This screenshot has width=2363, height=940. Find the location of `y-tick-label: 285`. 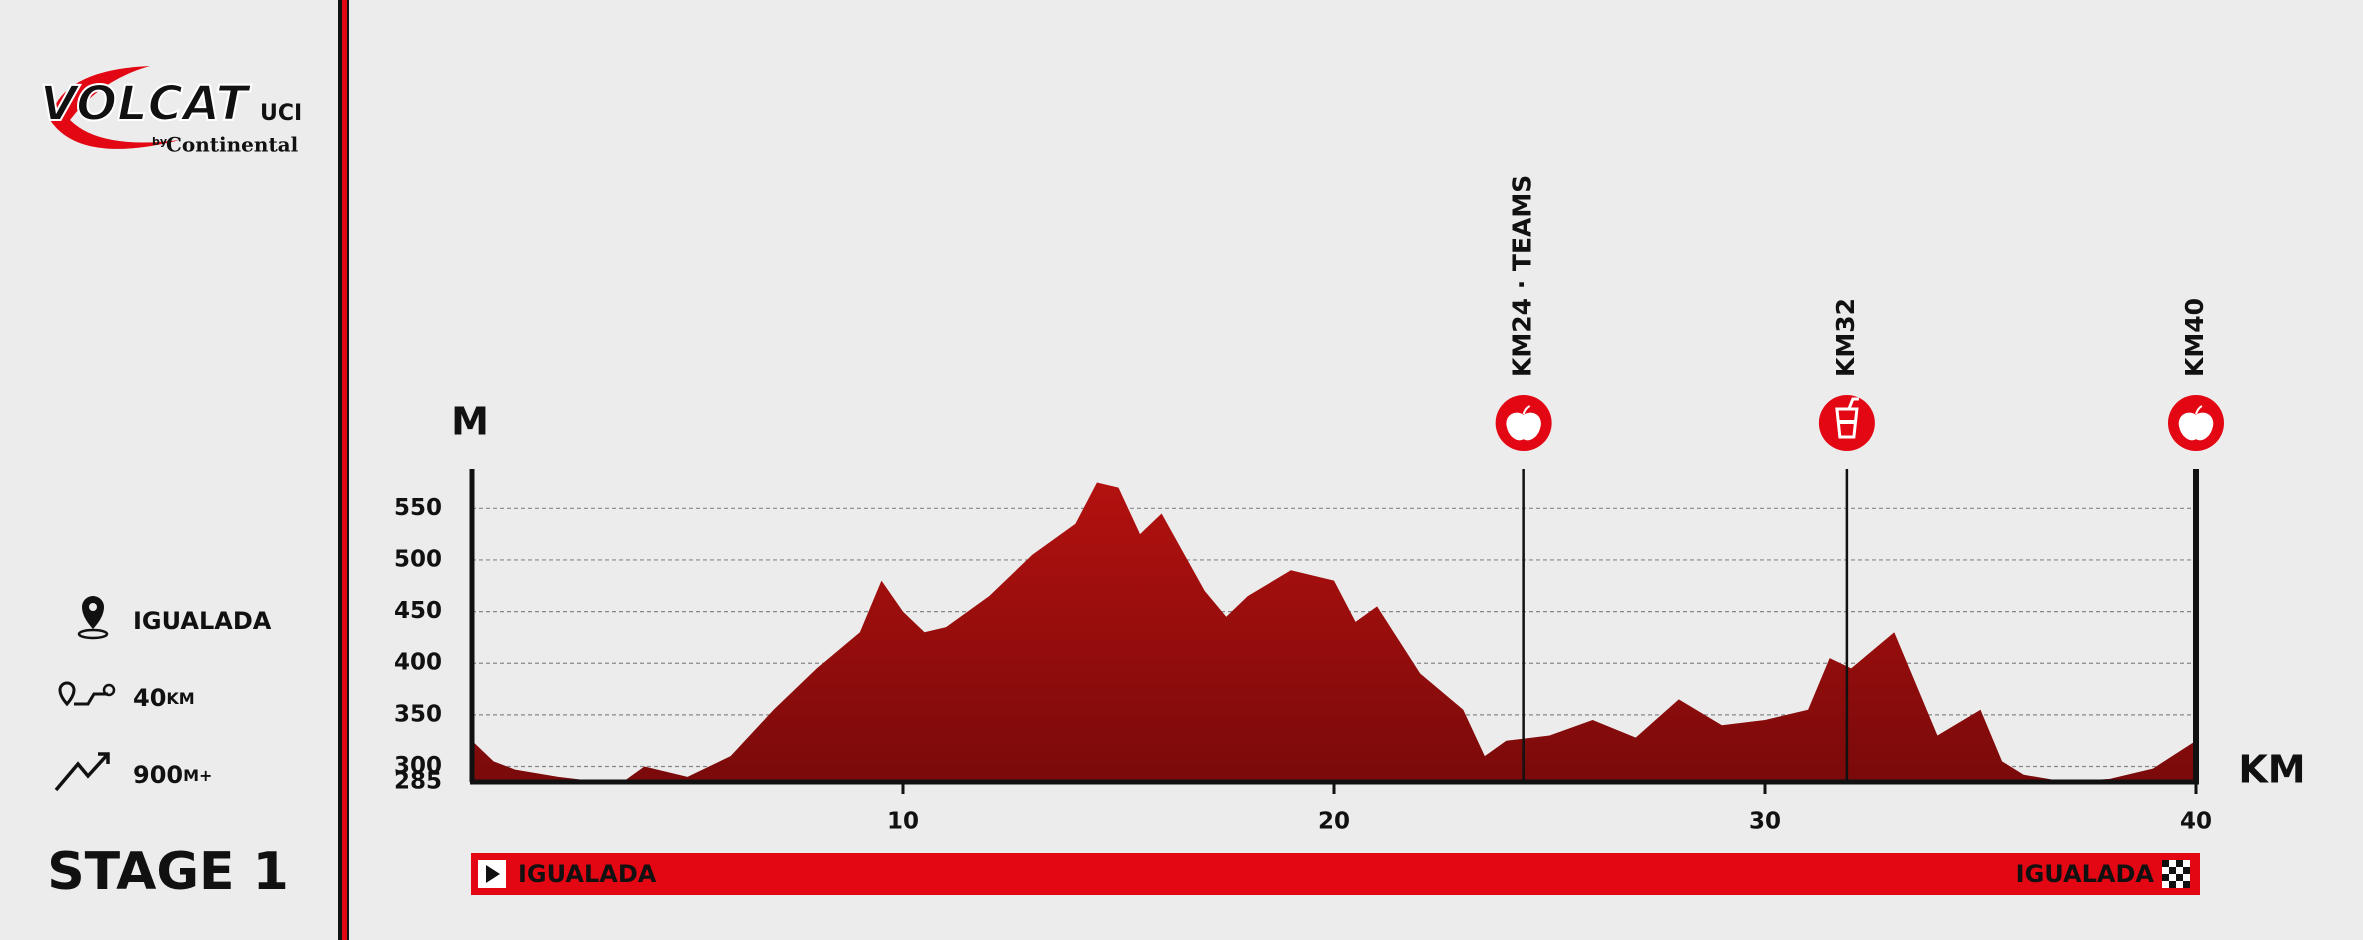

y-tick-label: 285 is located at coordinates (418, 782).